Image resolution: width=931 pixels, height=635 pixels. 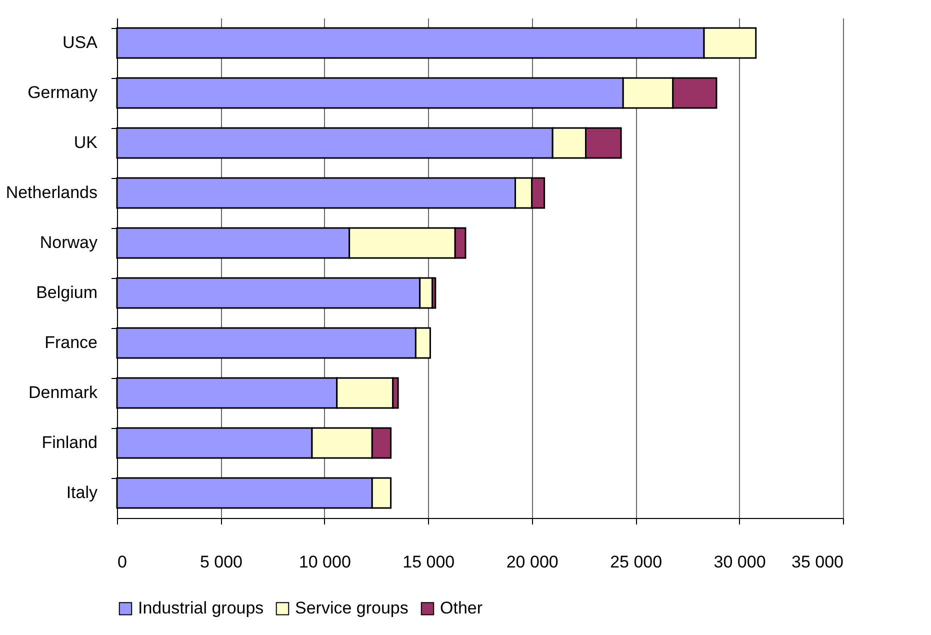 I want to click on y-tick-label: France, so click(x=71, y=342).